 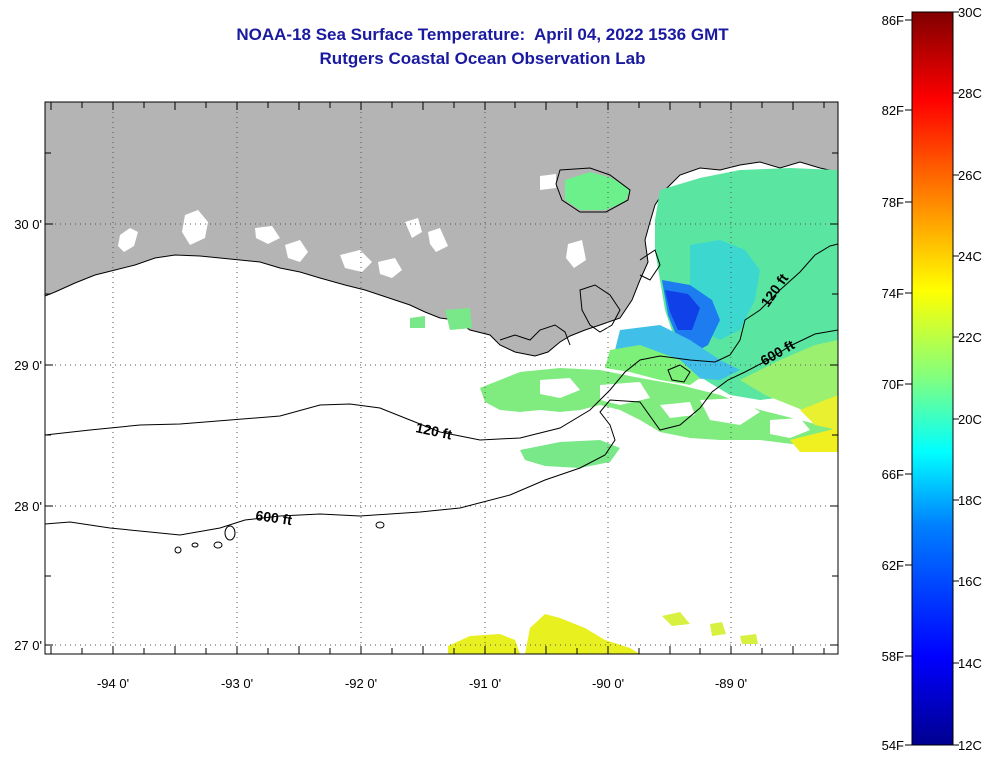 I want to click on colorbar-f-label-58: 58F, so click(x=893, y=656).